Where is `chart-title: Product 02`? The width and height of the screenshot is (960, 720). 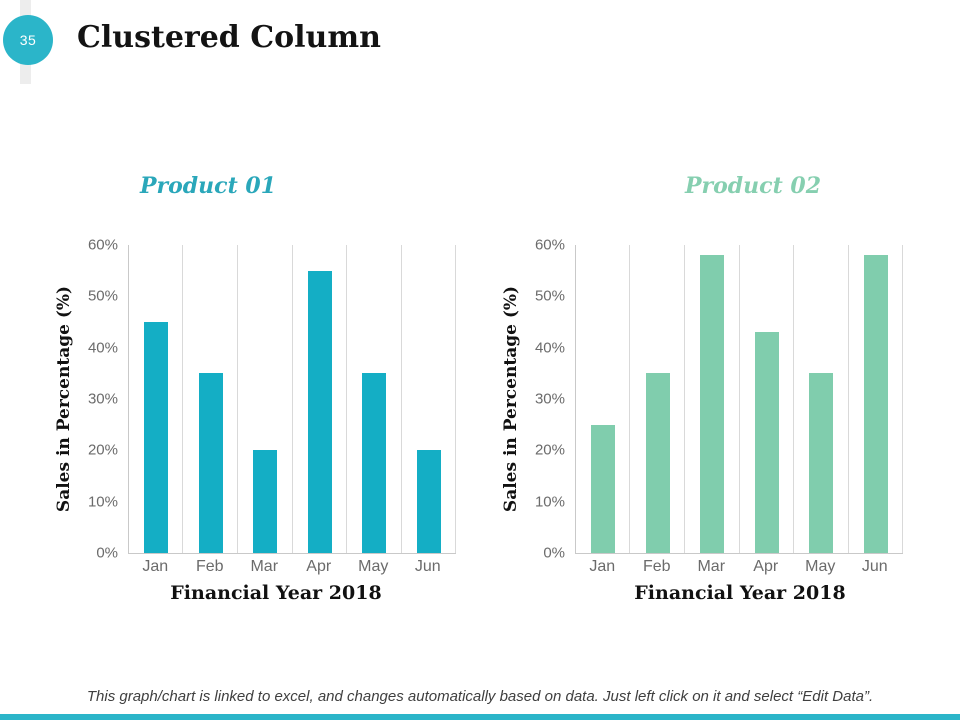 chart-title: Product 02 is located at coordinates (753, 186).